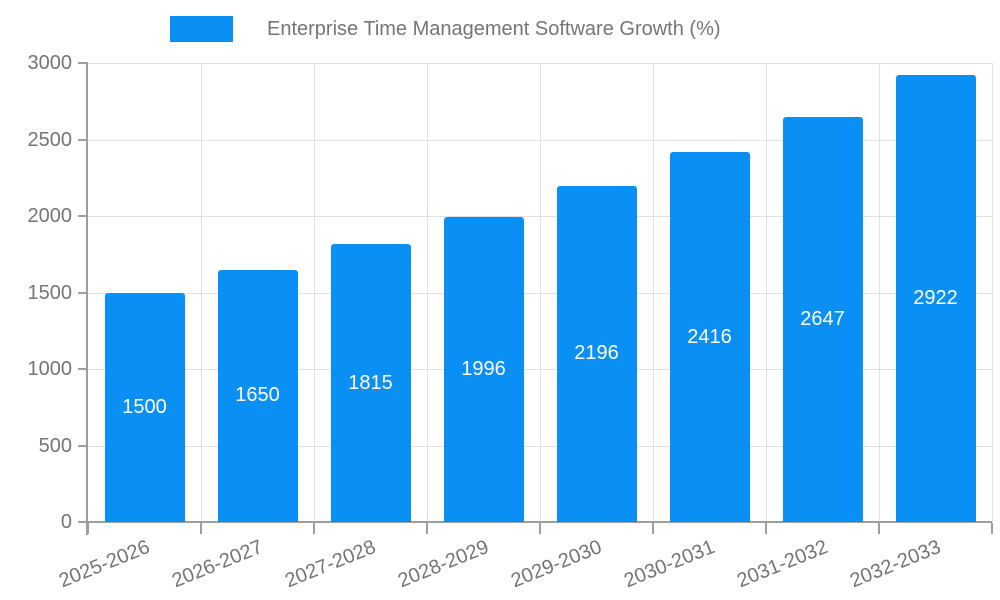 The width and height of the screenshot is (1000, 600). I want to click on y-axis-tick-label: 1000, so click(50, 369).